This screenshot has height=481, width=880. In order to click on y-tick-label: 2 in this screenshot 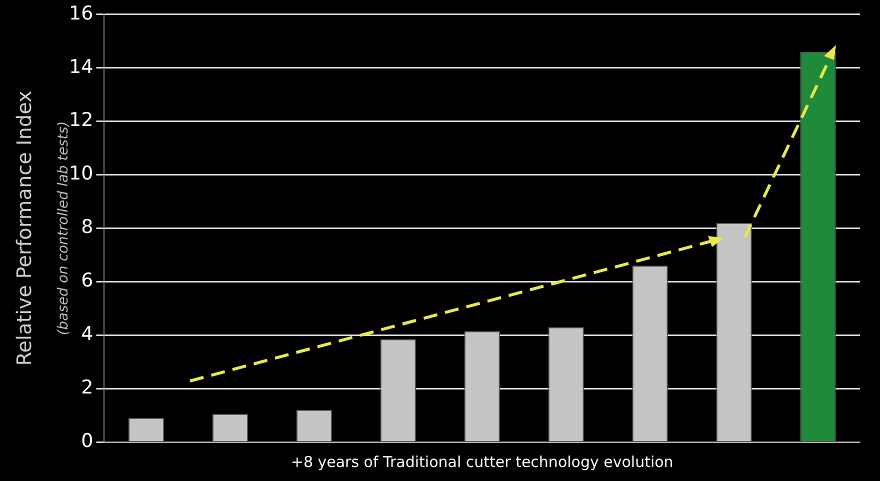, I will do `click(87, 387)`.